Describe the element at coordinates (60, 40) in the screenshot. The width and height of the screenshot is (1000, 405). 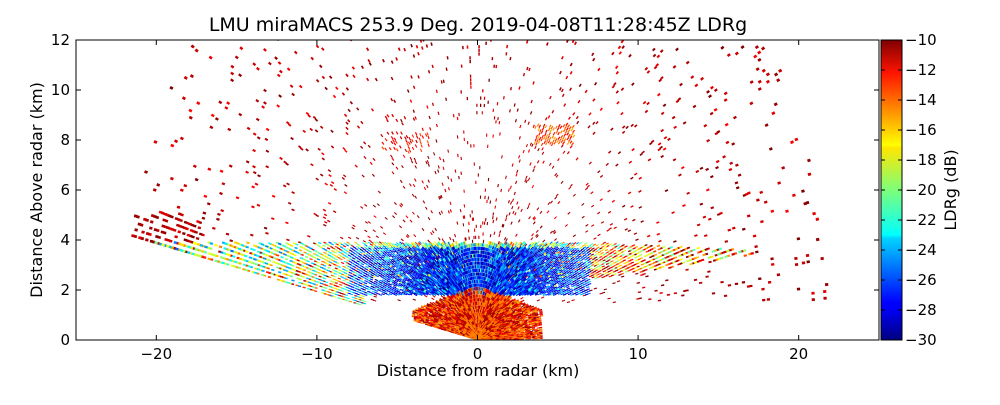
I see `y-tick-label: 12` at that location.